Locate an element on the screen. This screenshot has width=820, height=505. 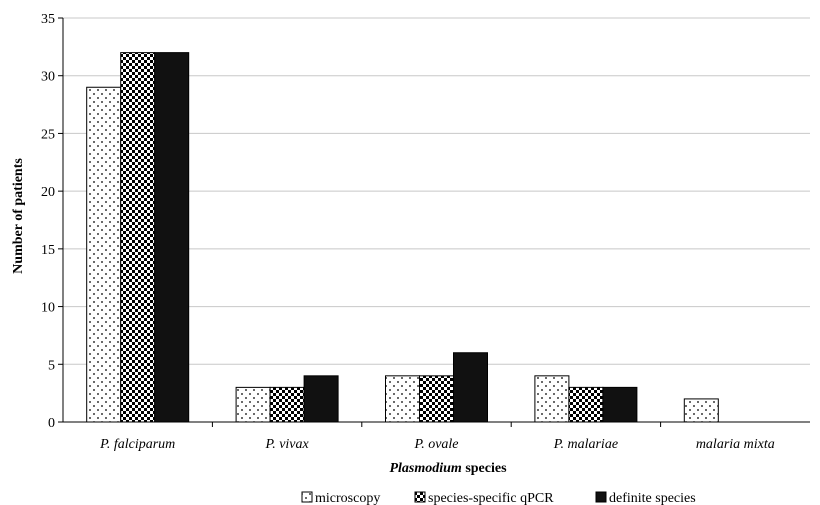
x-category-label: P. vivax is located at coordinates (286, 444).